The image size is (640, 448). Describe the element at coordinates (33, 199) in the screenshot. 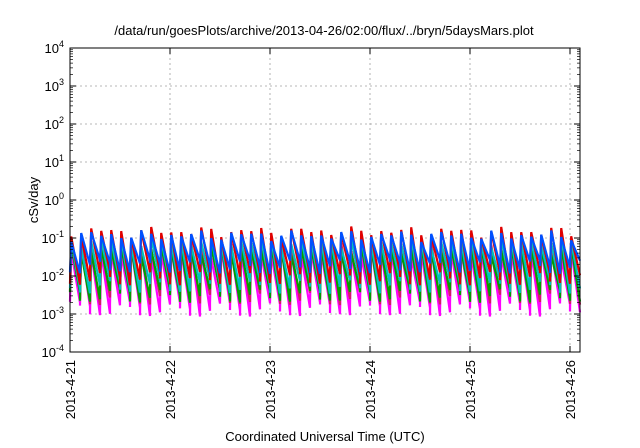

I see `y-axis-label: cSv/day` at that location.